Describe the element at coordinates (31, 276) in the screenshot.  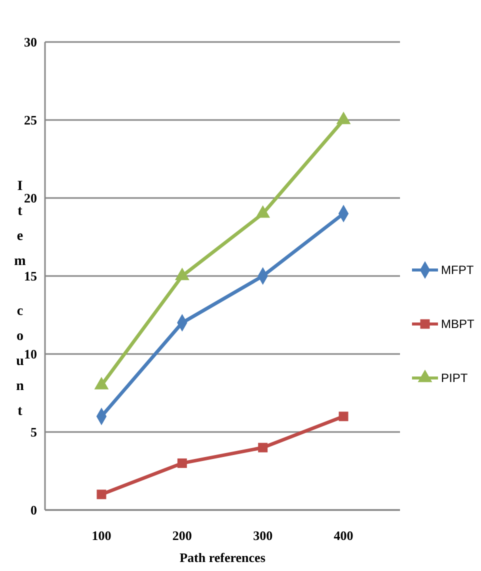
I see `y-tick-label: 15` at that location.